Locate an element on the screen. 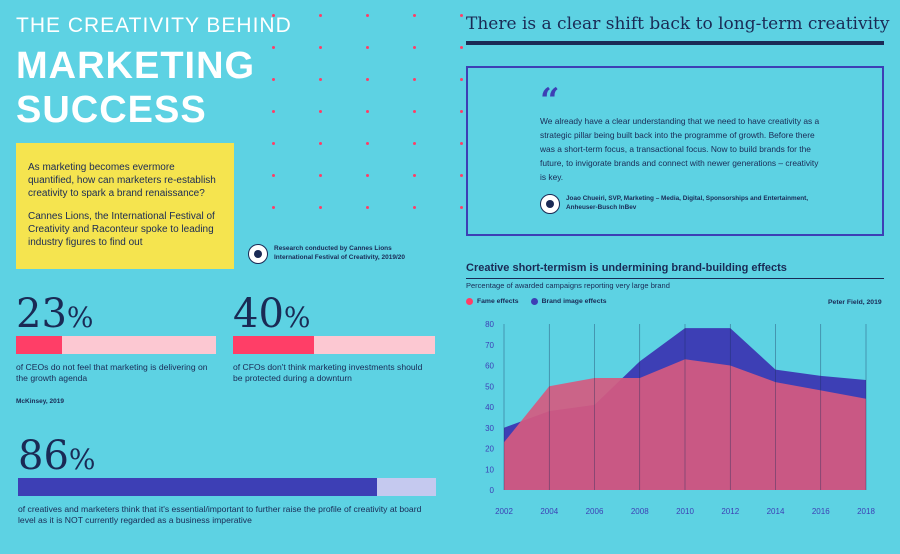 The image size is (900, 554). stat-ceos-bar-fill is located at coordinates (39, 345).